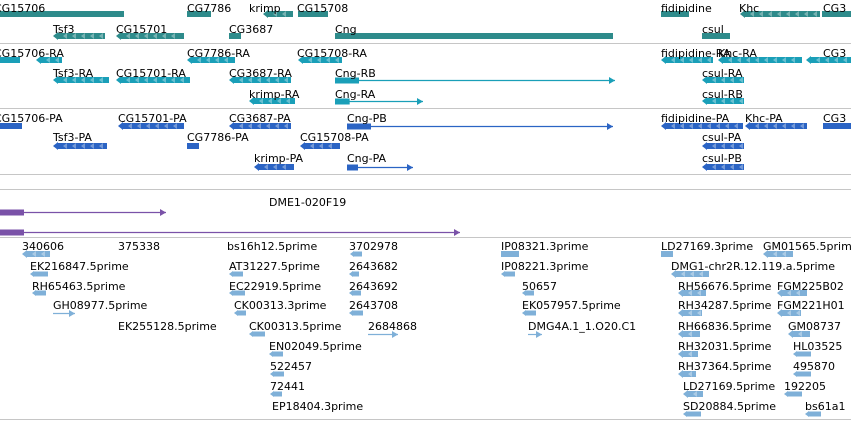 This screenshot has width=851, height=421. What do you see at coordinates (825, 406) in the screenshot?
I see `est-feature-label: bs61a1` at bounding box center [825, 406].